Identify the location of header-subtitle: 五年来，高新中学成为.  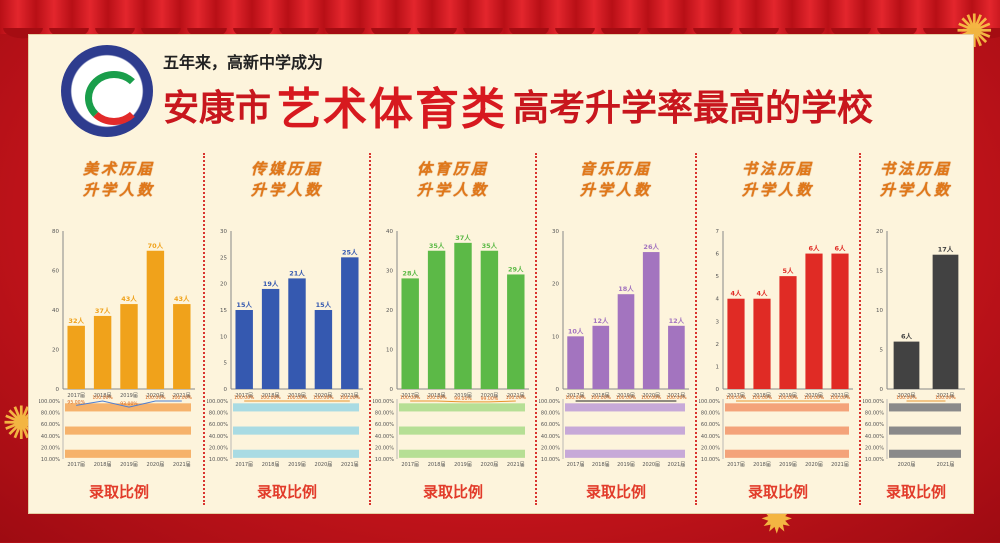
(243, 62).